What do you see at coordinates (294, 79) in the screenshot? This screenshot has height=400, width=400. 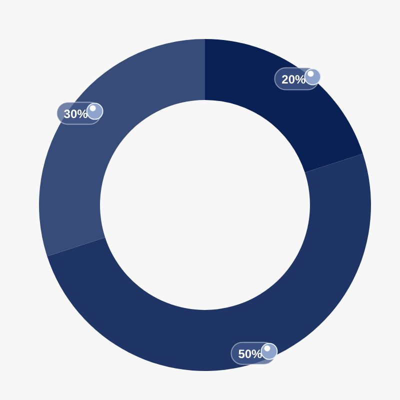 I see `data-label: 20%` at bounding box center [294, 79].